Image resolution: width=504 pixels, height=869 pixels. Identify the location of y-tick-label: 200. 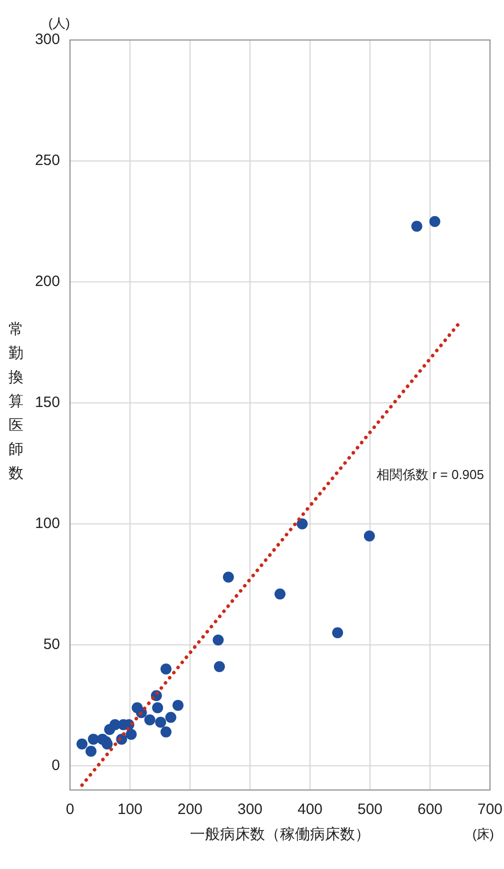
(47, 281).